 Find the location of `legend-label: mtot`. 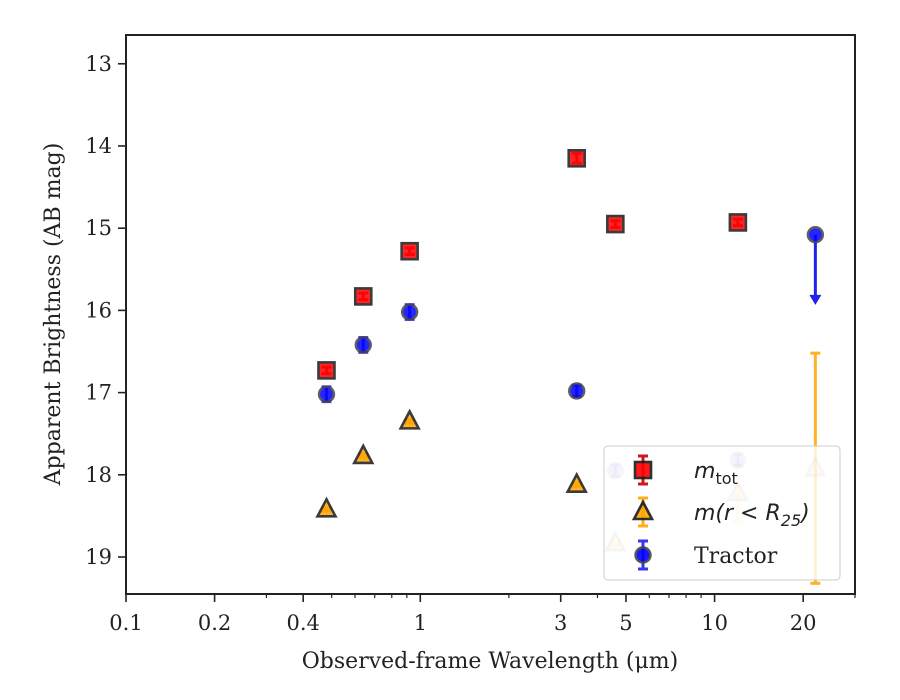

legend-label: mtot is located at coordinates (716, 473).